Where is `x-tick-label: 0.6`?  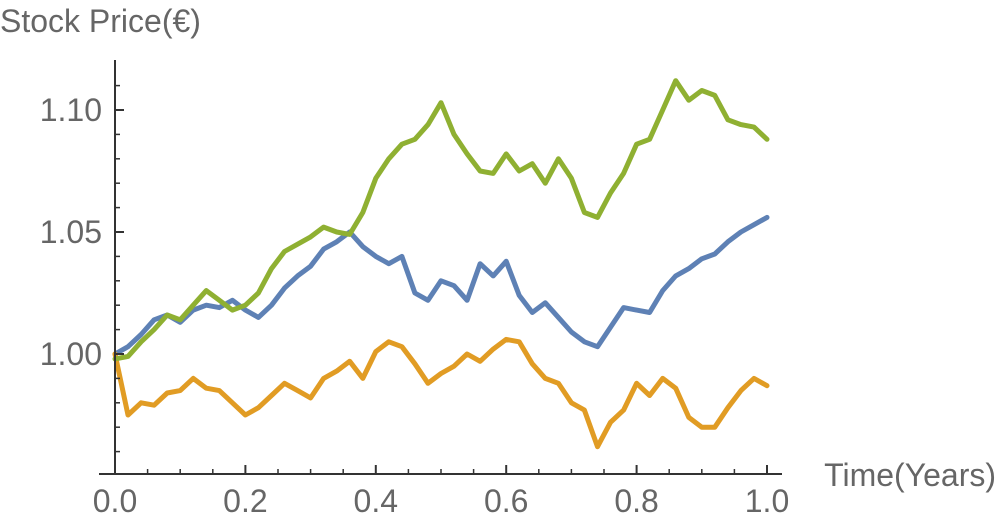
x-tick-label: 0.6 is located at coordinates (506, 501).